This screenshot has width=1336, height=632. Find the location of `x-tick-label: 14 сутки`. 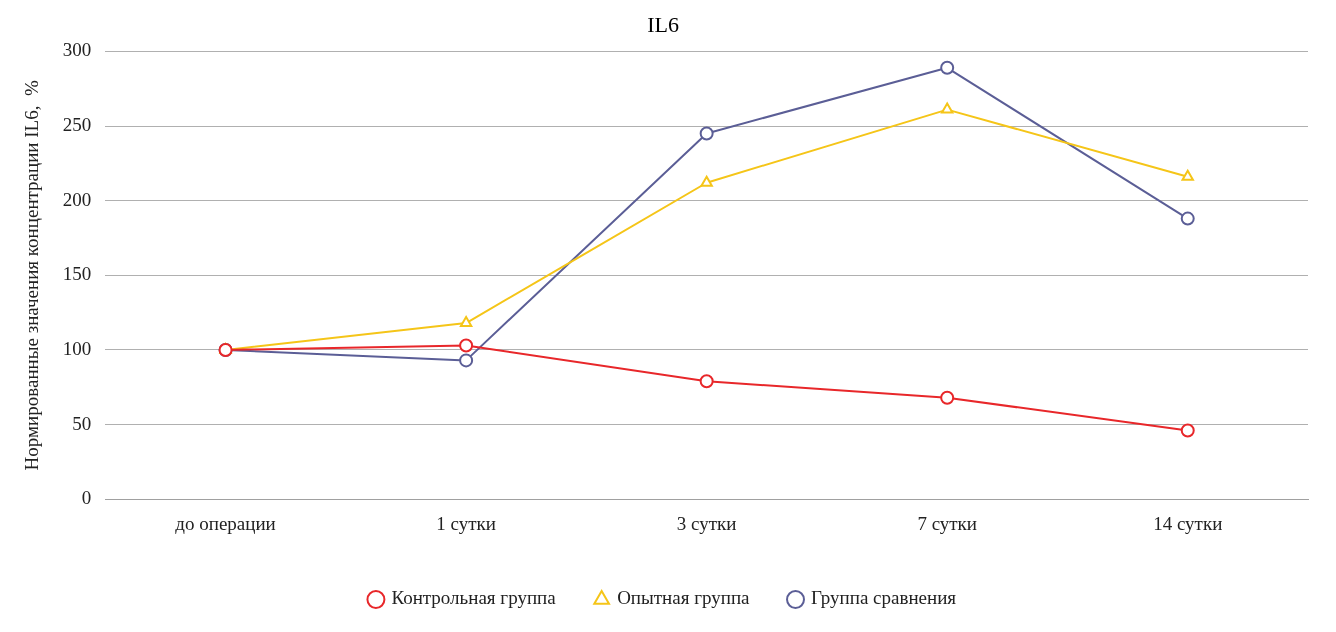

x-tick-label: 14 сутки is located at coordinates (1188, 523).